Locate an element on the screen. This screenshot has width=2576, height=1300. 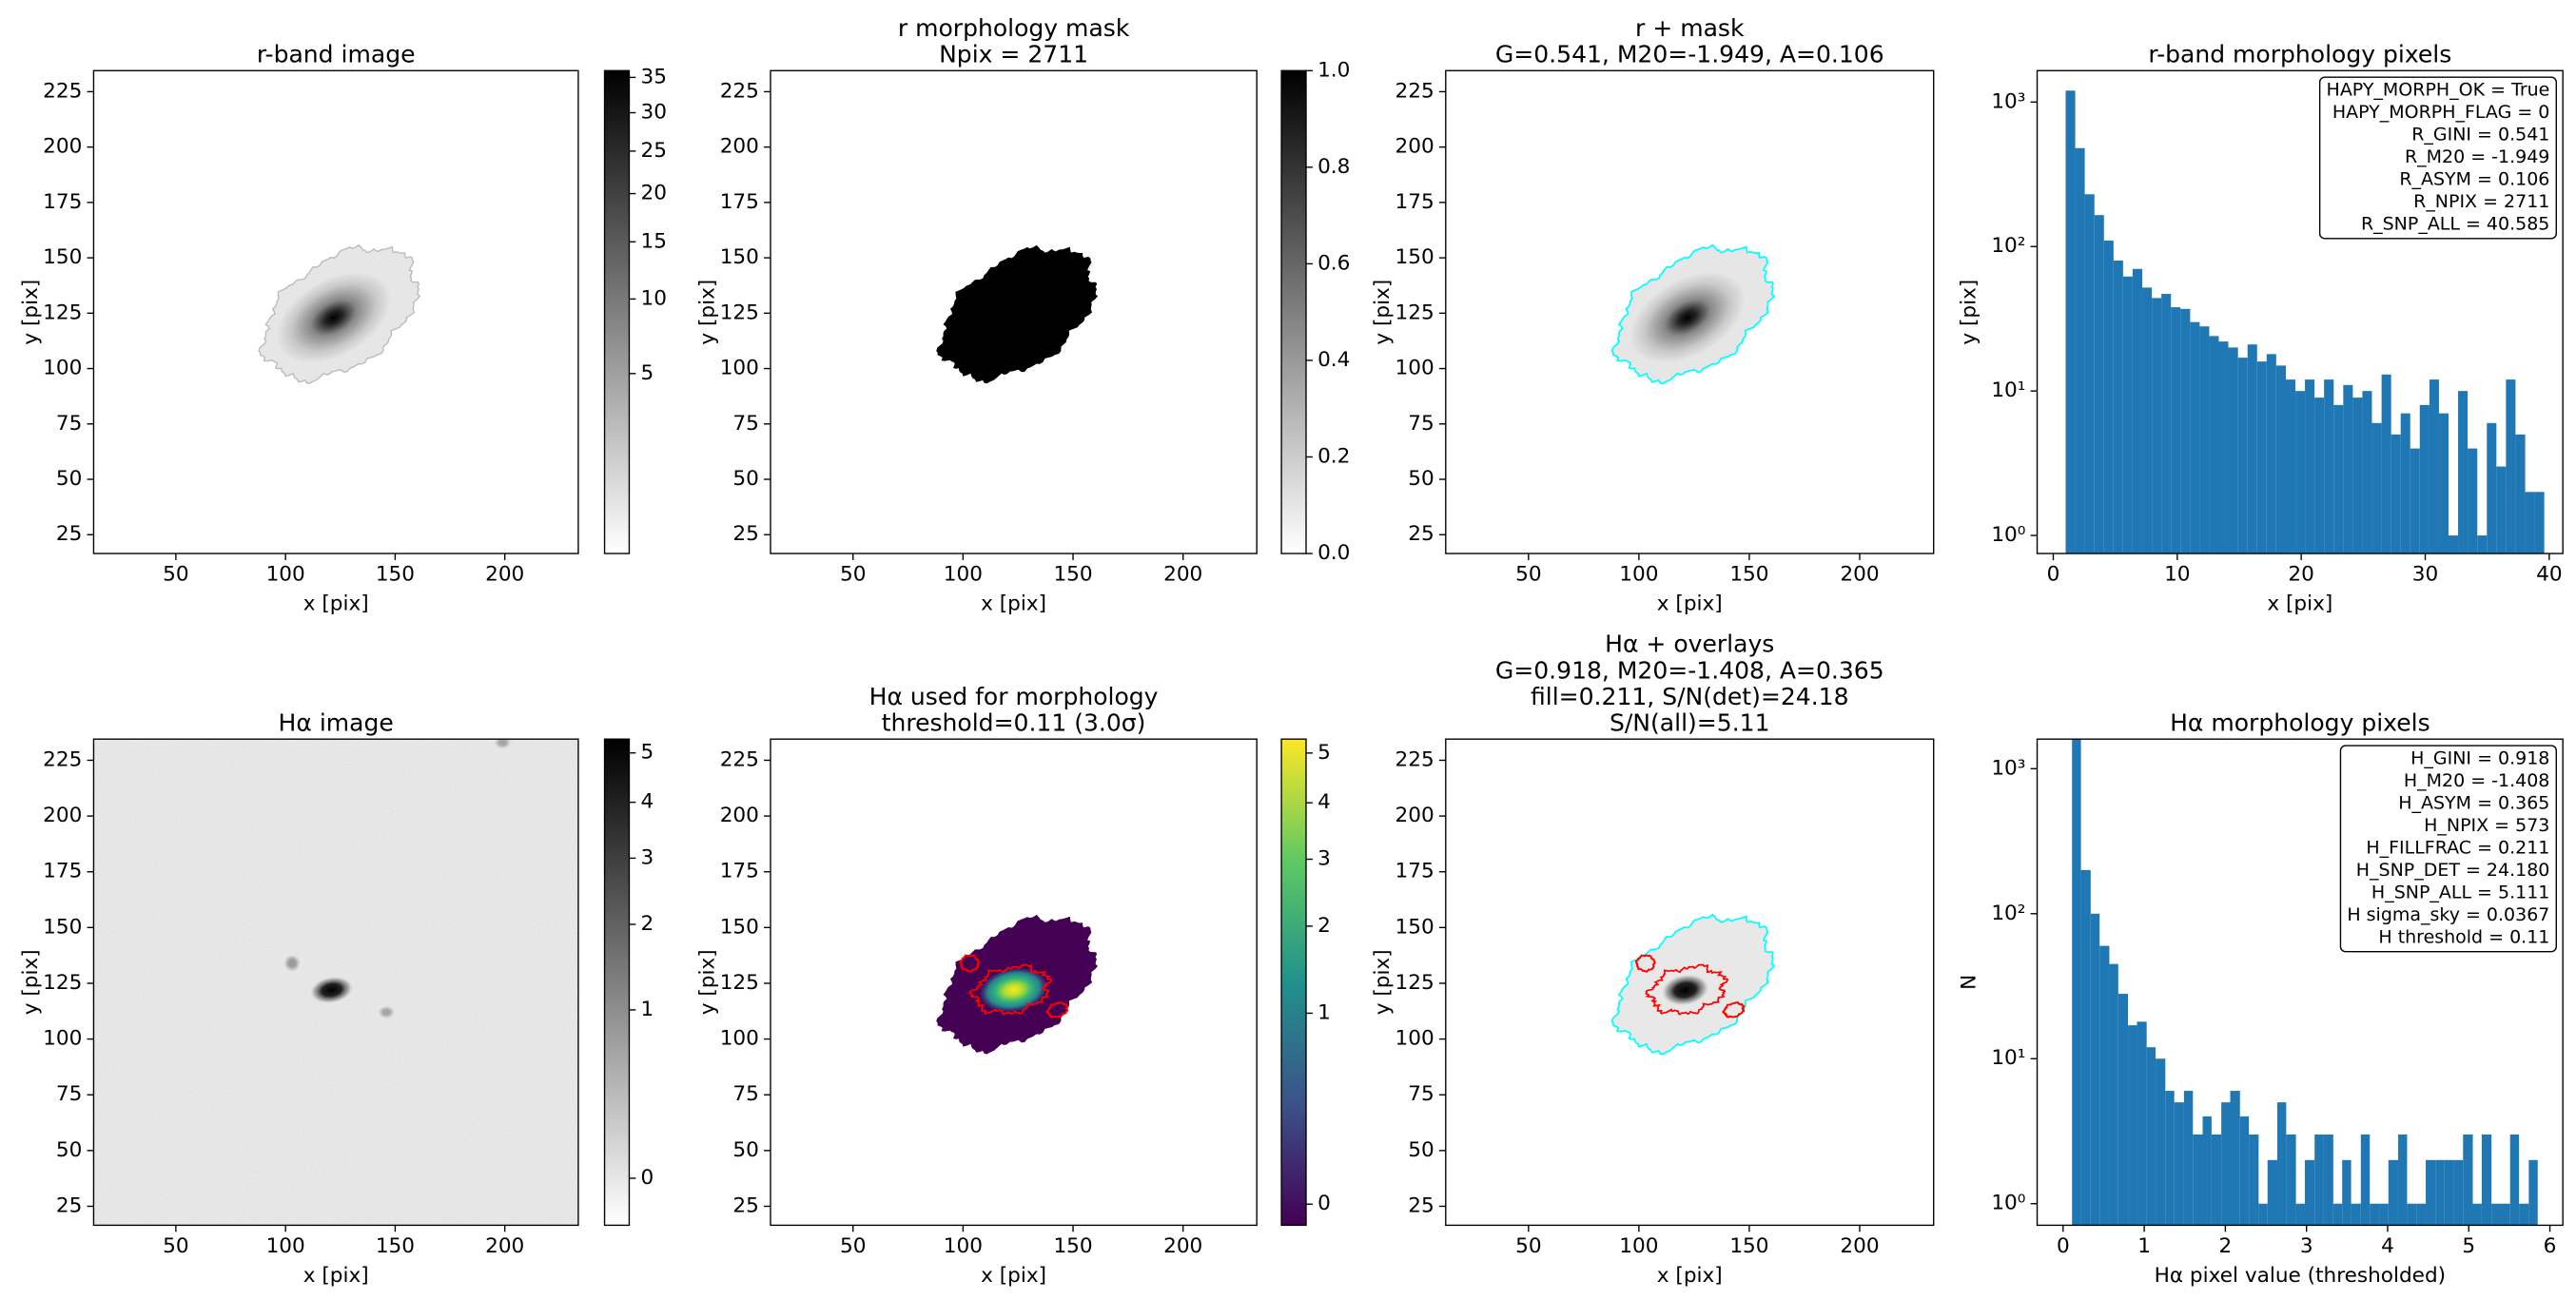
annotation-line: R_NPIX = 2711 is located at coordinates (2481, 201).